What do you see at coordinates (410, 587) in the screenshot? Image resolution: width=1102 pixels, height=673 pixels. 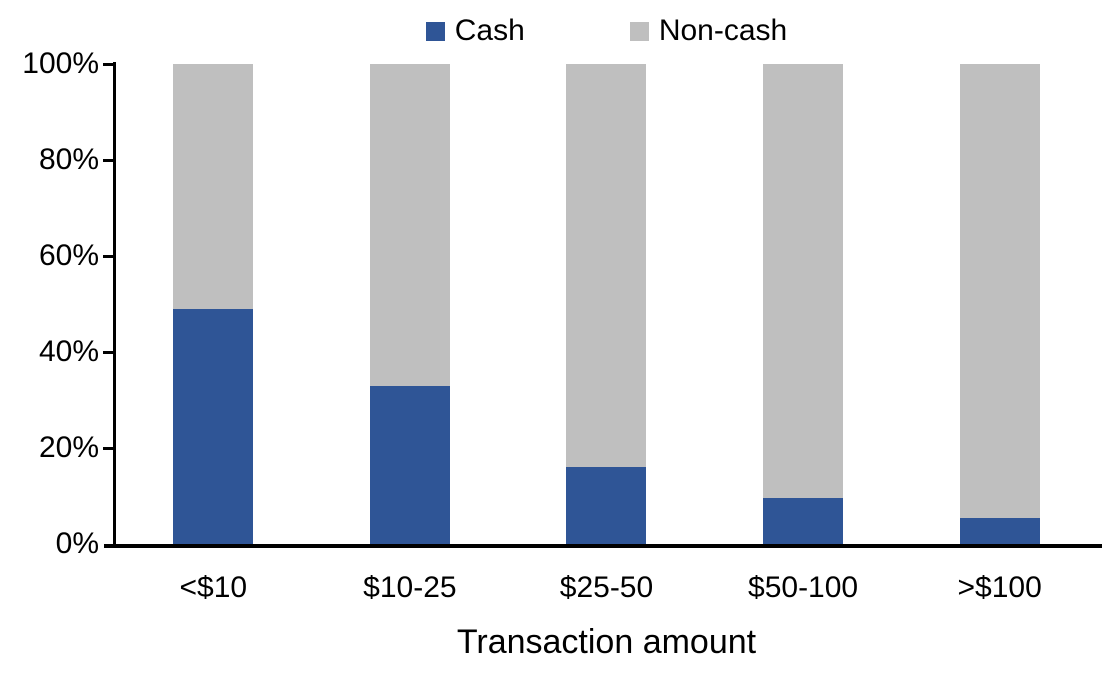 I see `x-tick-label: $10-25` at bounding box center [410, 587].